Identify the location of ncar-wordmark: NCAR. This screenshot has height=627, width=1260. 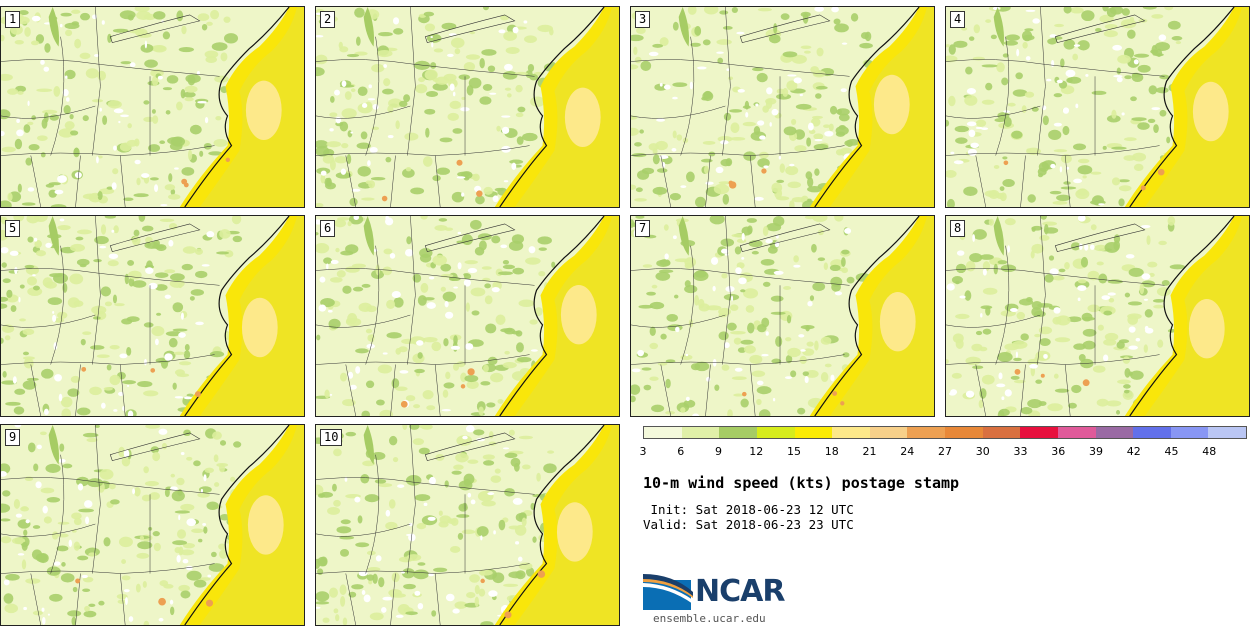
(740, 591).